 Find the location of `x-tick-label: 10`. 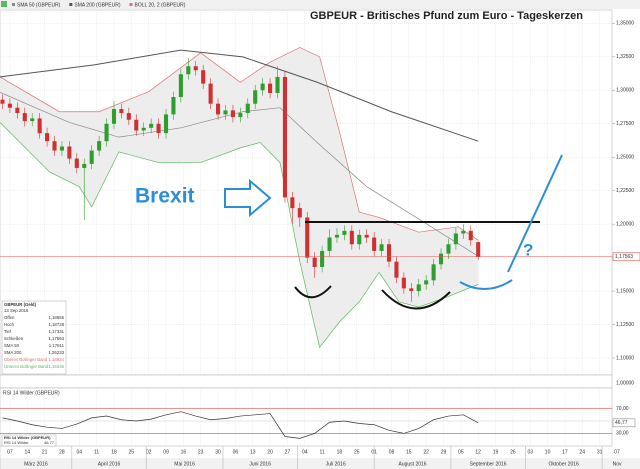

x-tick-label: 10 is located at coordinates (548, 452).